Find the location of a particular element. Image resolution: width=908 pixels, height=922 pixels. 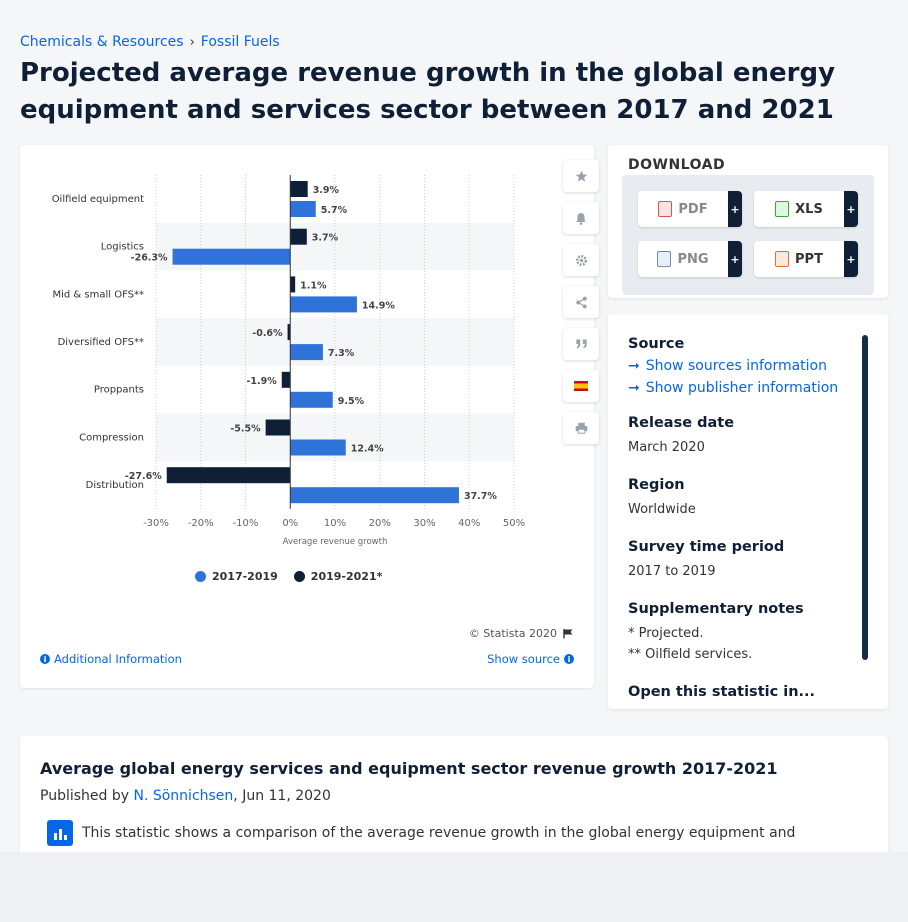

copyright-text: © Statista 2020 is located at coordinates (512, 633).